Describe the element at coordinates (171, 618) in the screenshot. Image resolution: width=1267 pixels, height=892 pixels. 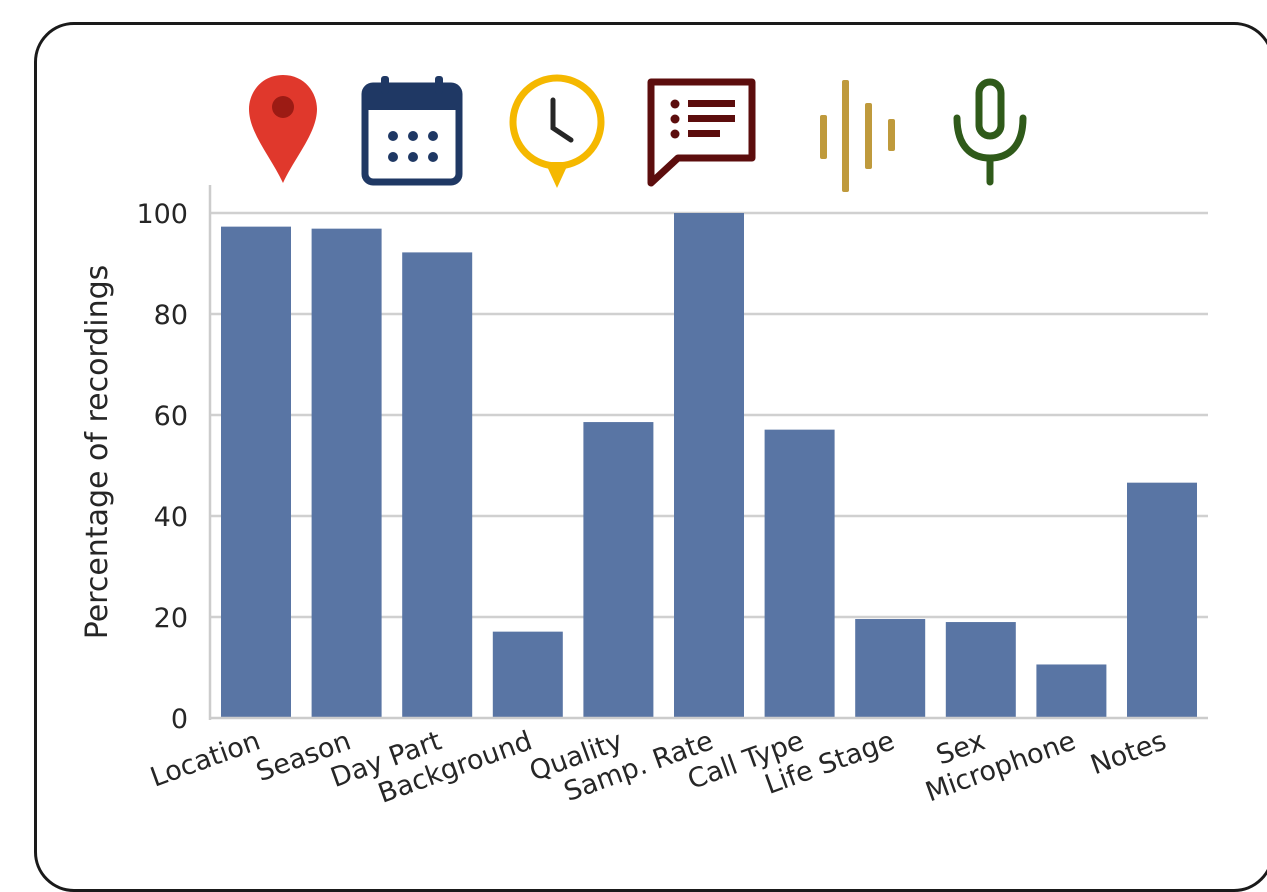
I see `y-tick-label: 20` at that location.